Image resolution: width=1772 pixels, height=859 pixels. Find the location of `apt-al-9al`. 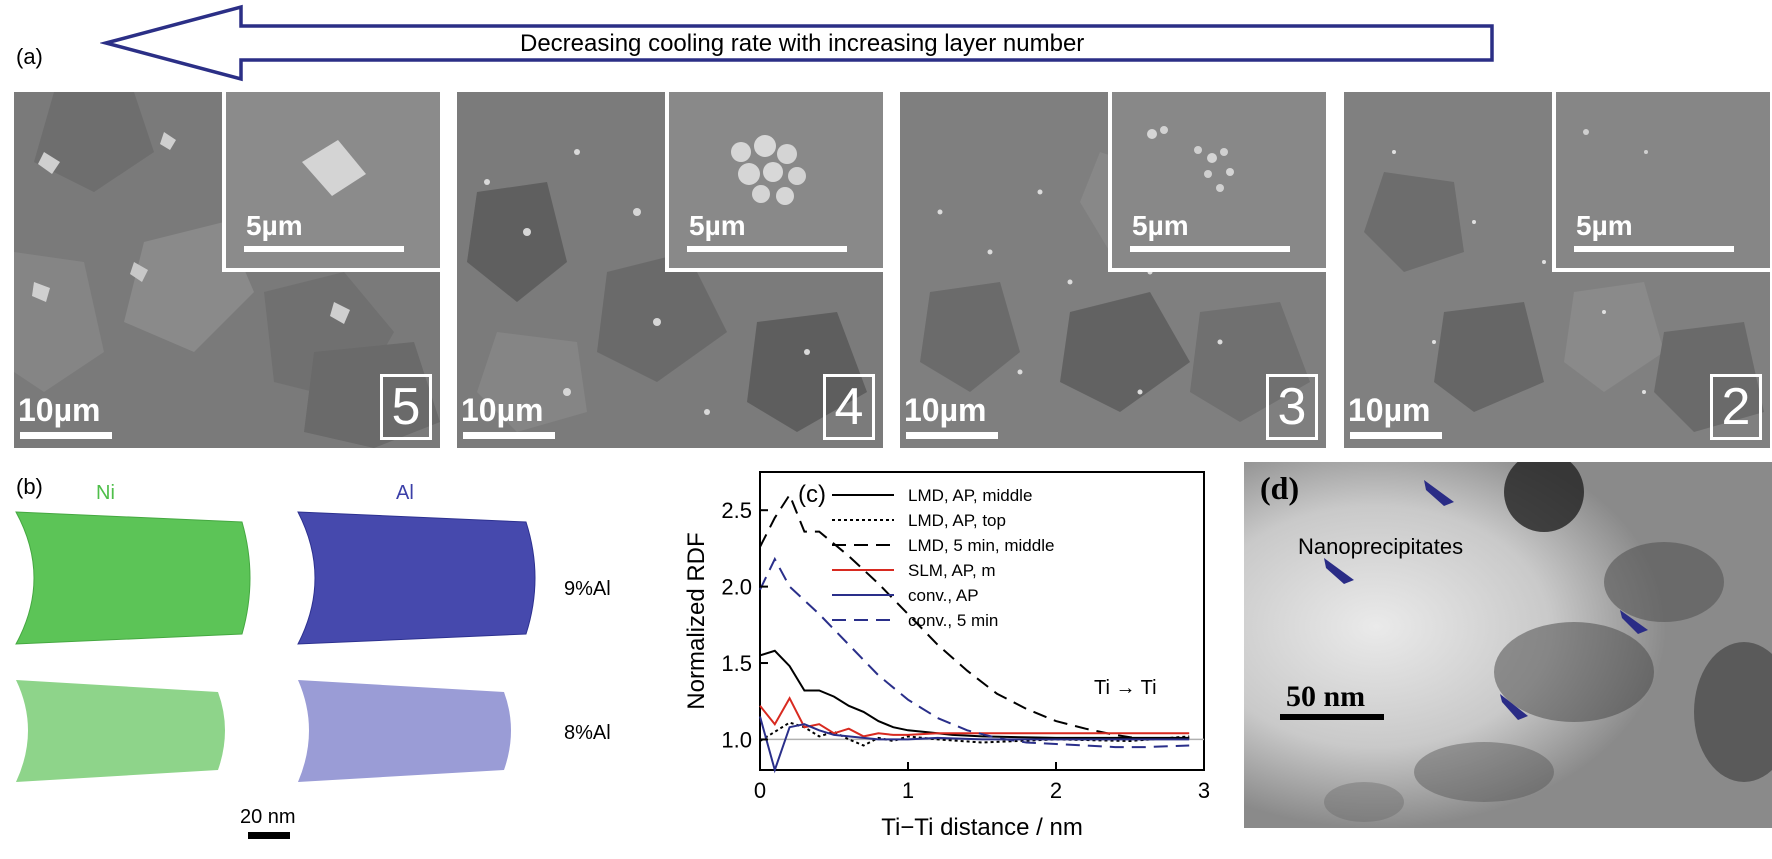

apt-al-9al is located at coordinates (416, 578).